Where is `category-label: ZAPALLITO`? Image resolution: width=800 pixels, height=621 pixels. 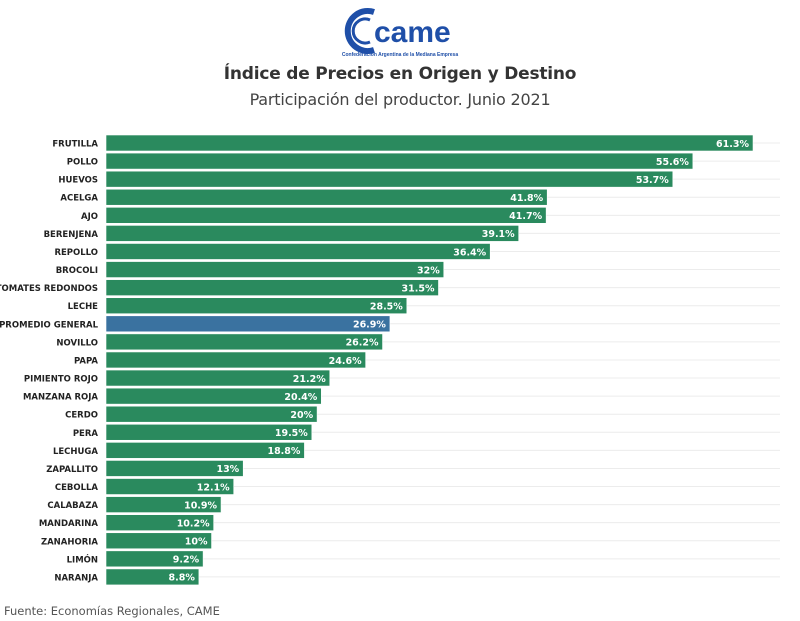 category-label: ZAPALLITO is located at coordinates (72, 470).